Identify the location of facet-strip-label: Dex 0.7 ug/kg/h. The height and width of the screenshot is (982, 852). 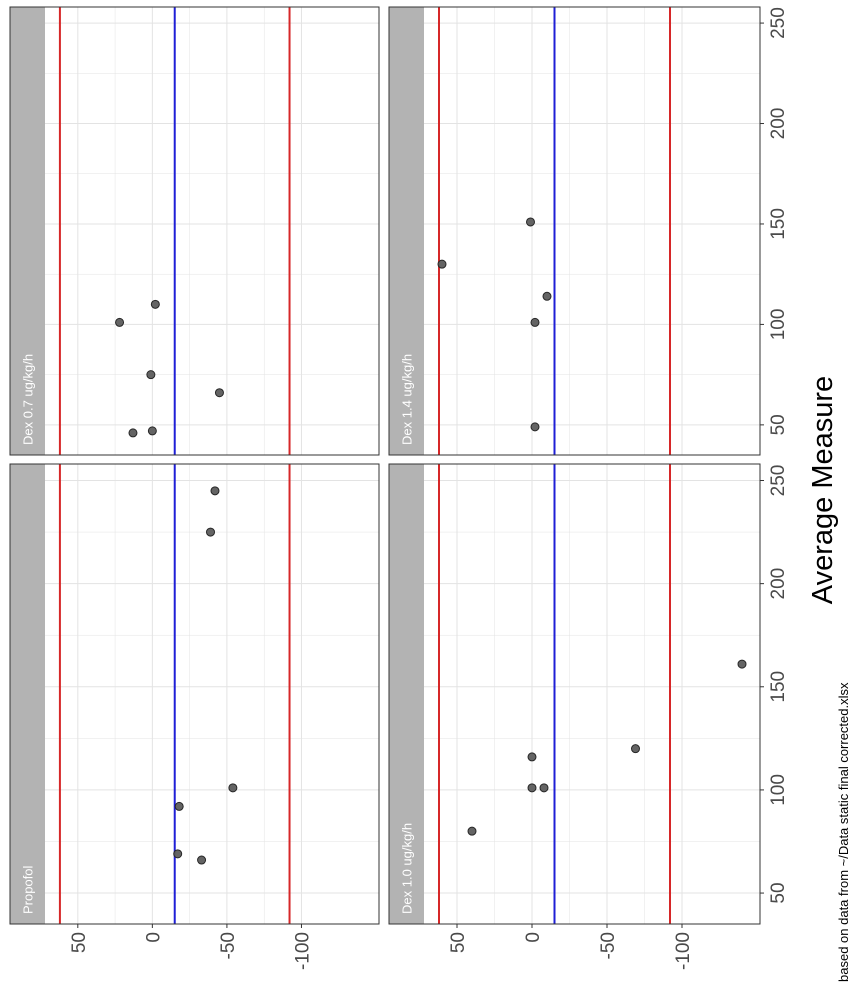
(28, 399).